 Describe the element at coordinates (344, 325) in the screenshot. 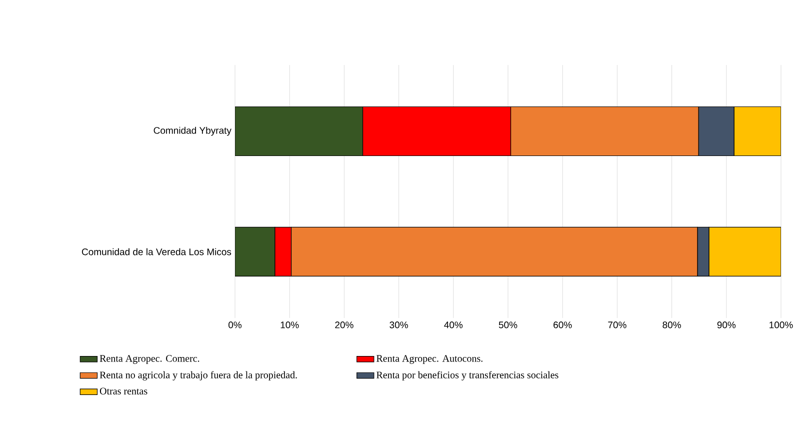

I see `x-tick-label: 20%` at that location.